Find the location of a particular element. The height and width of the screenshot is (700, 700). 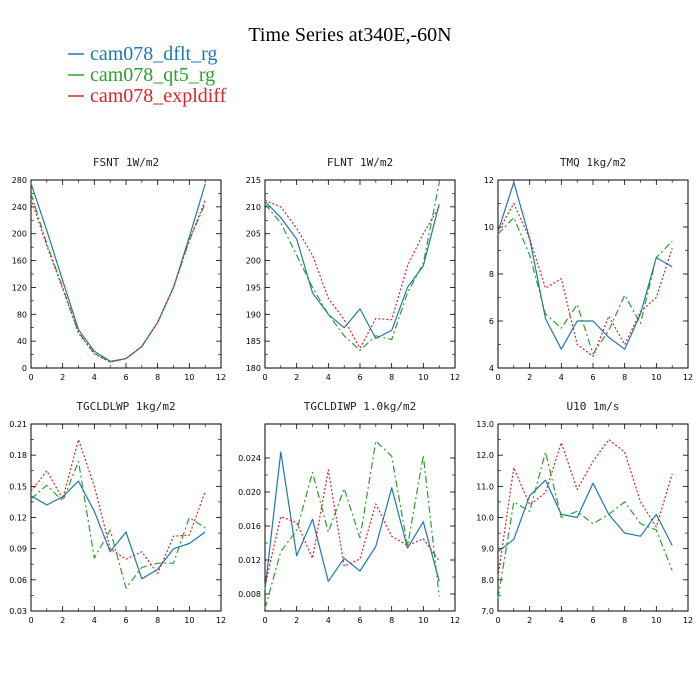

y-tick-label: 80 is located at coordinates (22, 314).